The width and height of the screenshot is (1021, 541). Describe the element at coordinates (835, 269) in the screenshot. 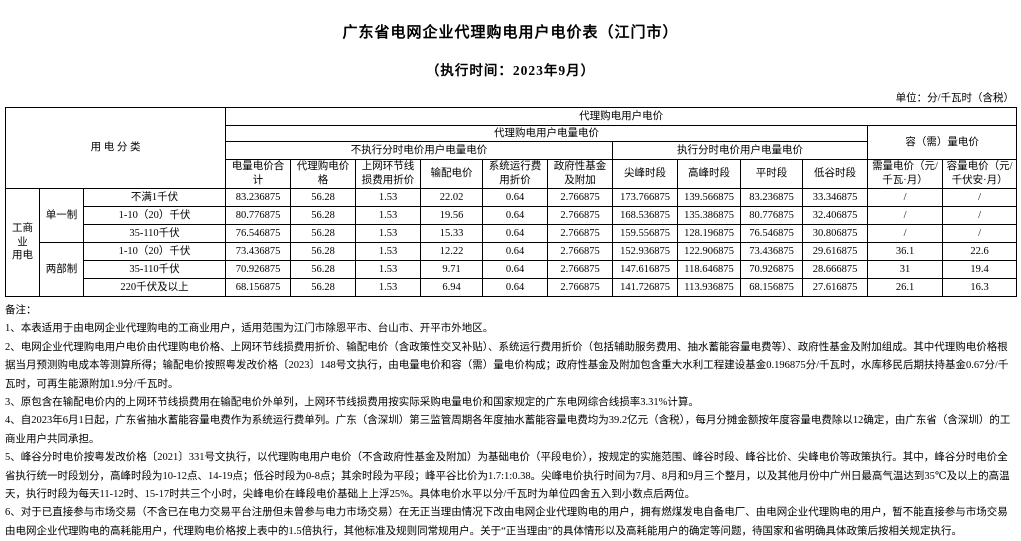

I see `price-cell: 28.666875` at that location.